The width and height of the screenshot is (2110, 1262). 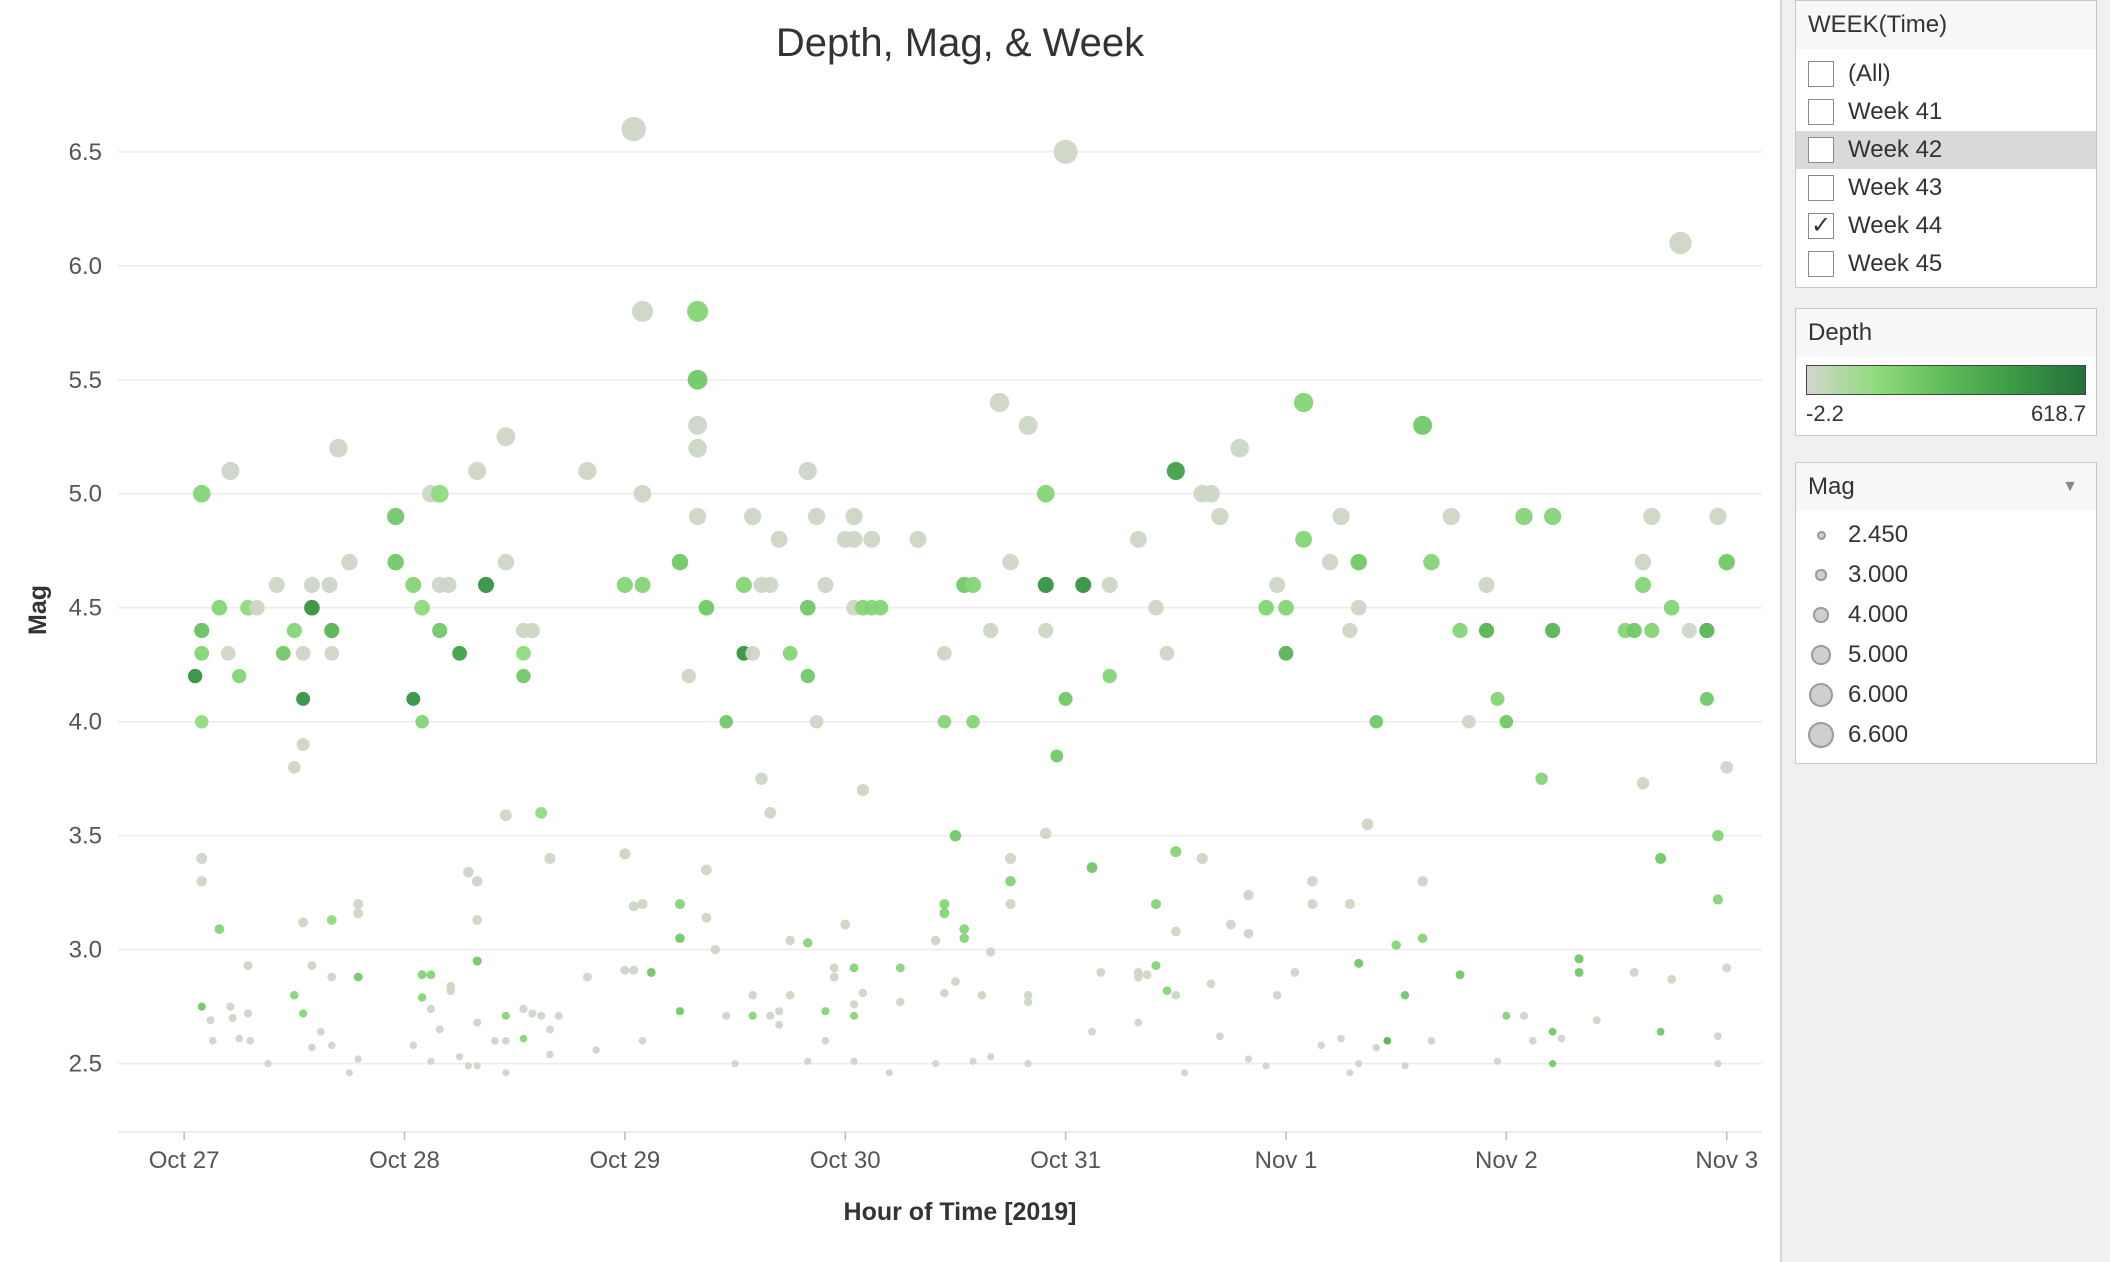 I want to click on mag-legend-item: 4.000, so click(x=1946, y=615).